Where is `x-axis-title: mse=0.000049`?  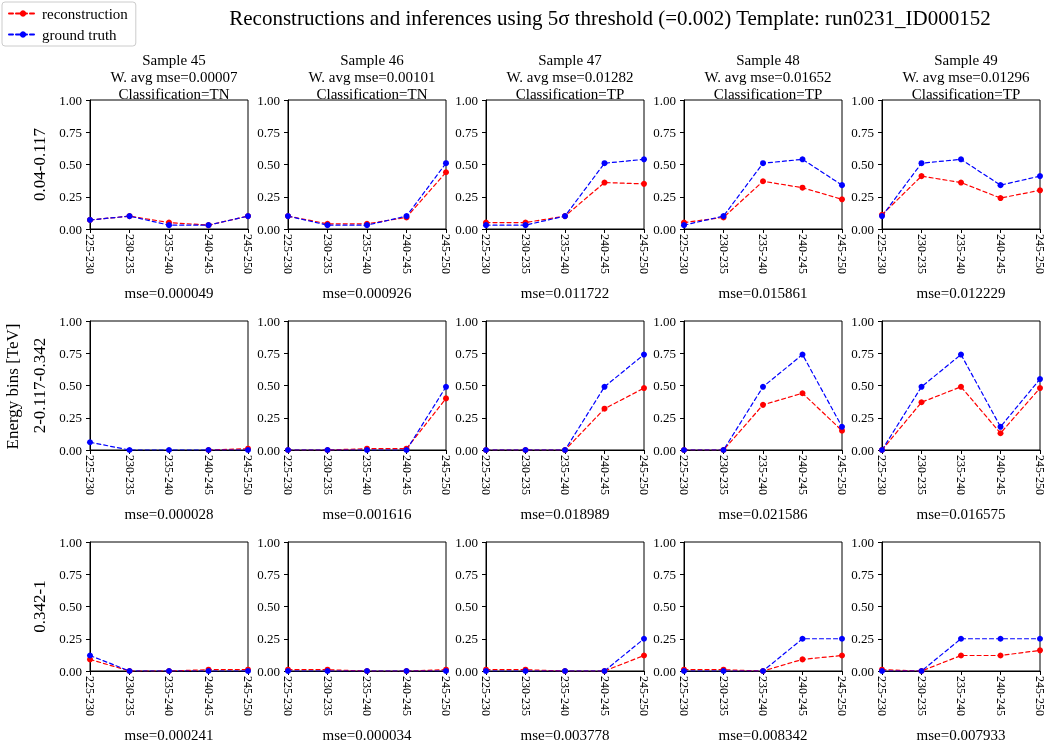 x-axis-title: mse=0.000049 is located at coordinates (169, 292).